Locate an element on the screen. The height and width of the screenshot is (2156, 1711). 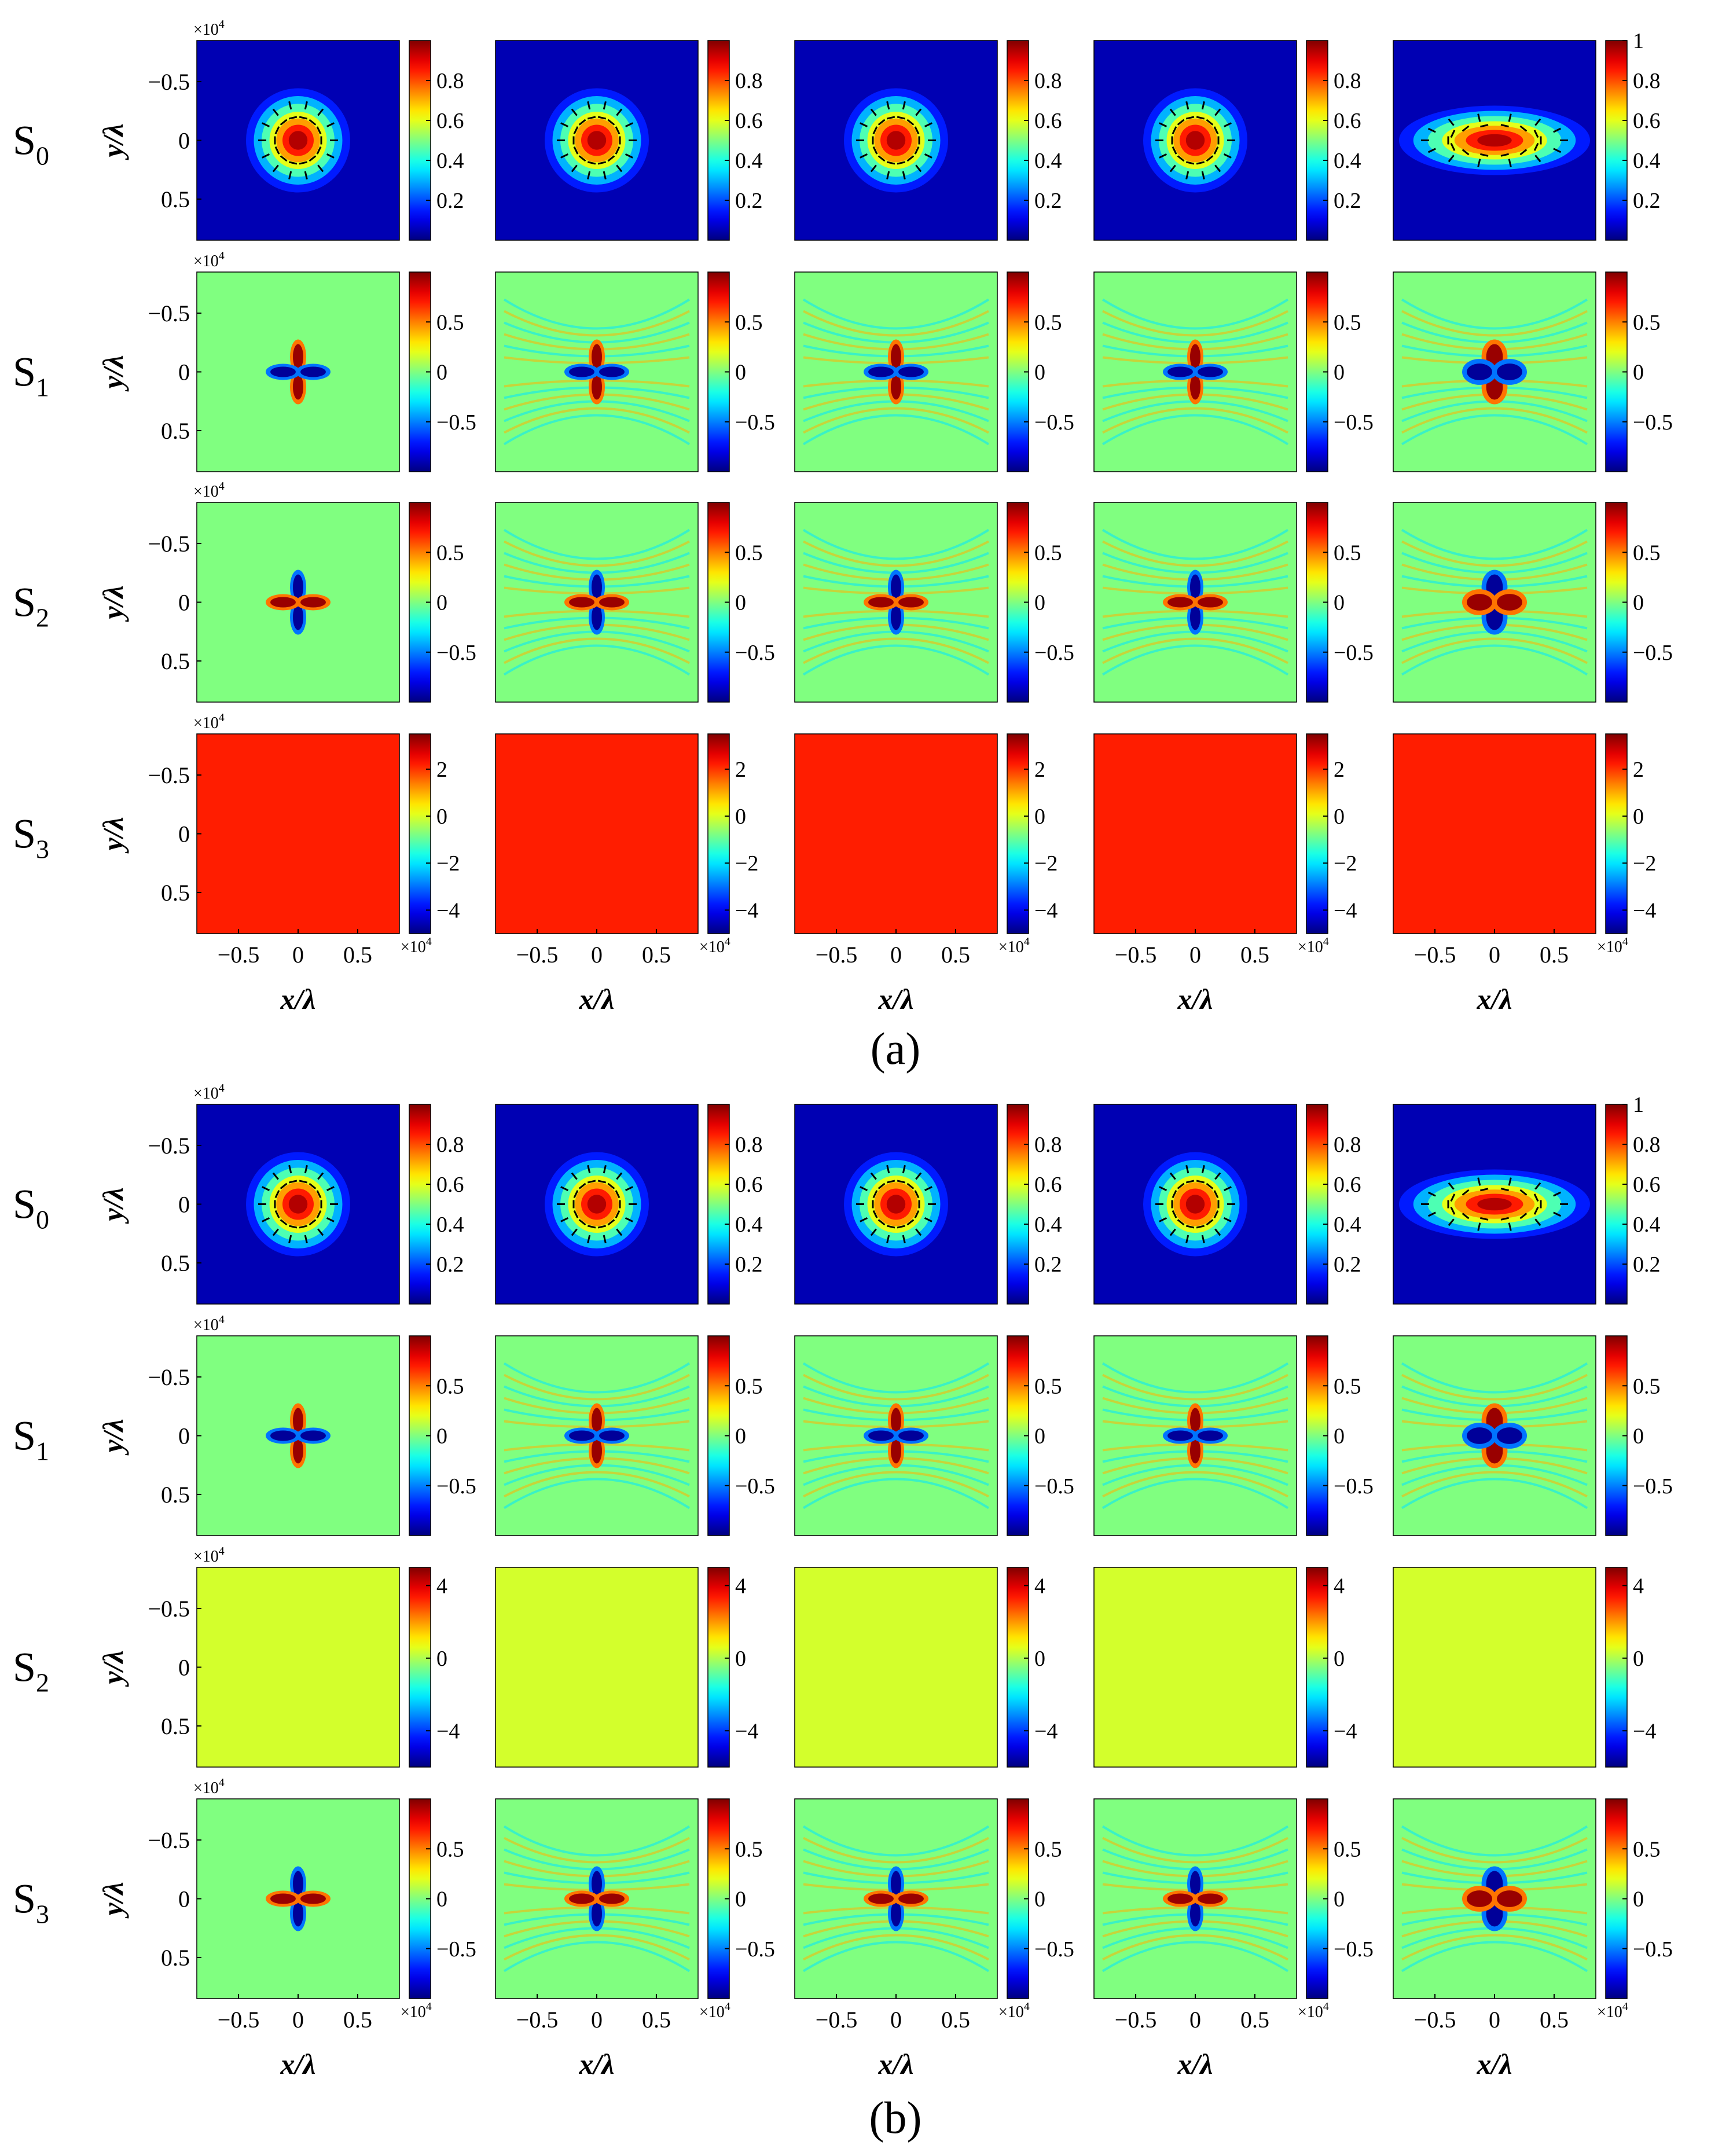
x-scale-exponent: 4 is located at coordinates (429, 942).